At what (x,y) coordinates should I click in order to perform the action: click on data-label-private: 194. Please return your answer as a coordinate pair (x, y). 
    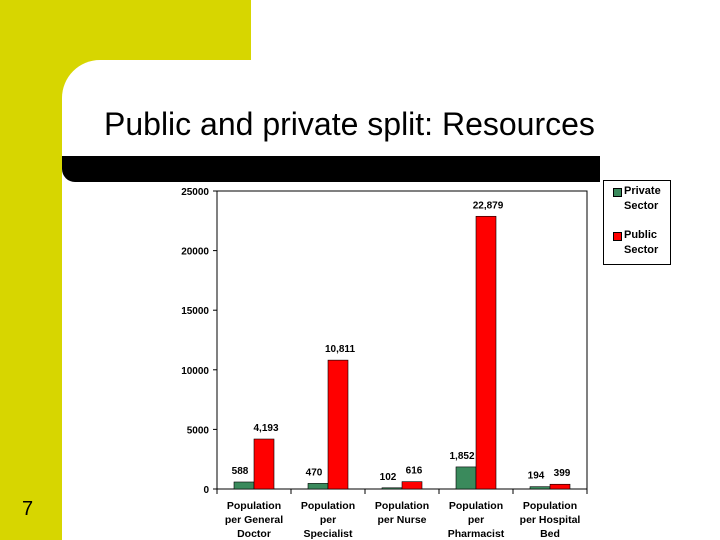
    Looking at the image, I should click on (536, 476).